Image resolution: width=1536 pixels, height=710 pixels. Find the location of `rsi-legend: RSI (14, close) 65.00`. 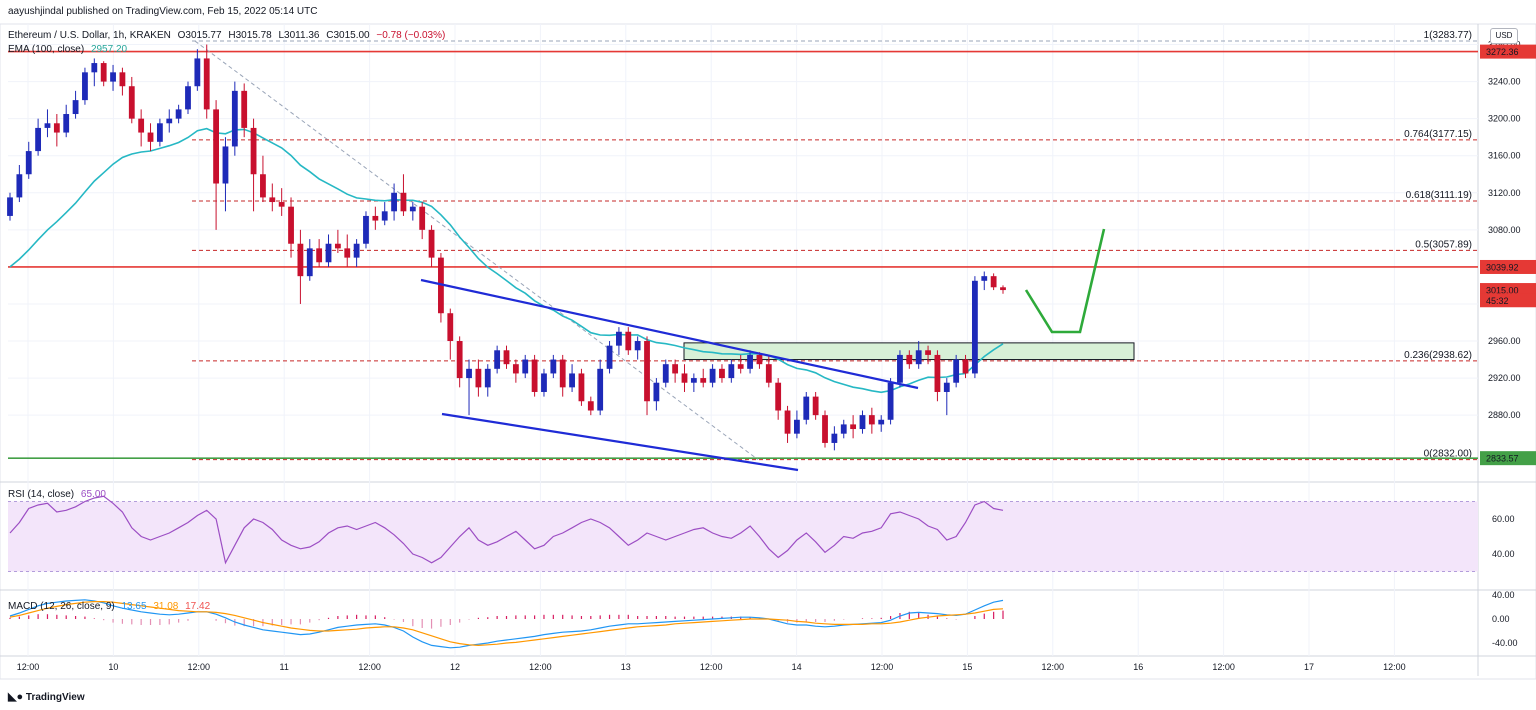

rsi-legend: RSI (14, close) 65.00 is located at coordinates (59, 494).